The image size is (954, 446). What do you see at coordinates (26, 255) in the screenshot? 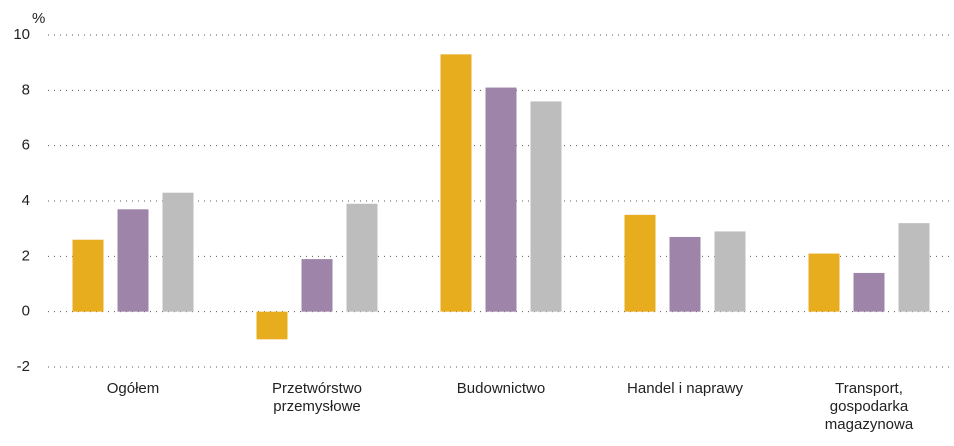
I see `y-tick-label: 2` at bounding box center [26, 255].